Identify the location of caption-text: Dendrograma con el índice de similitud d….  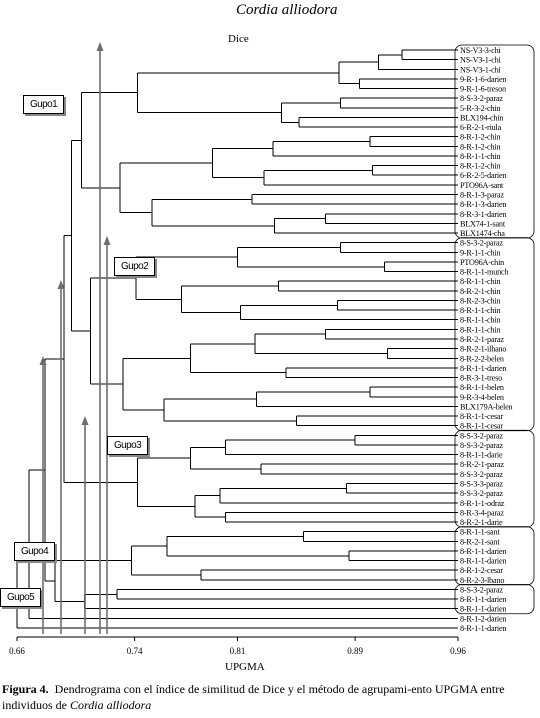
(253, 697).